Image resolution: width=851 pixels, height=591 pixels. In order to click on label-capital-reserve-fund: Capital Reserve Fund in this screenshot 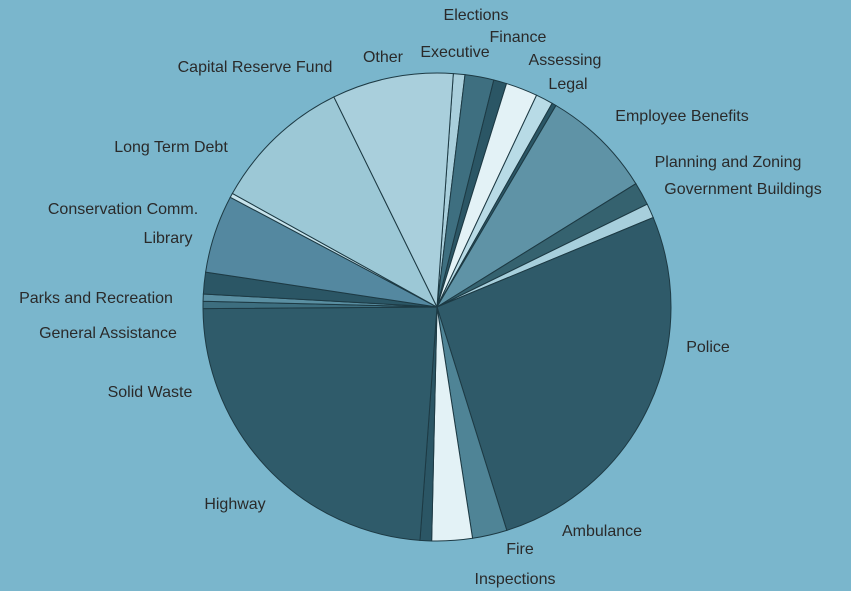, I will do `click(255, 67)`.